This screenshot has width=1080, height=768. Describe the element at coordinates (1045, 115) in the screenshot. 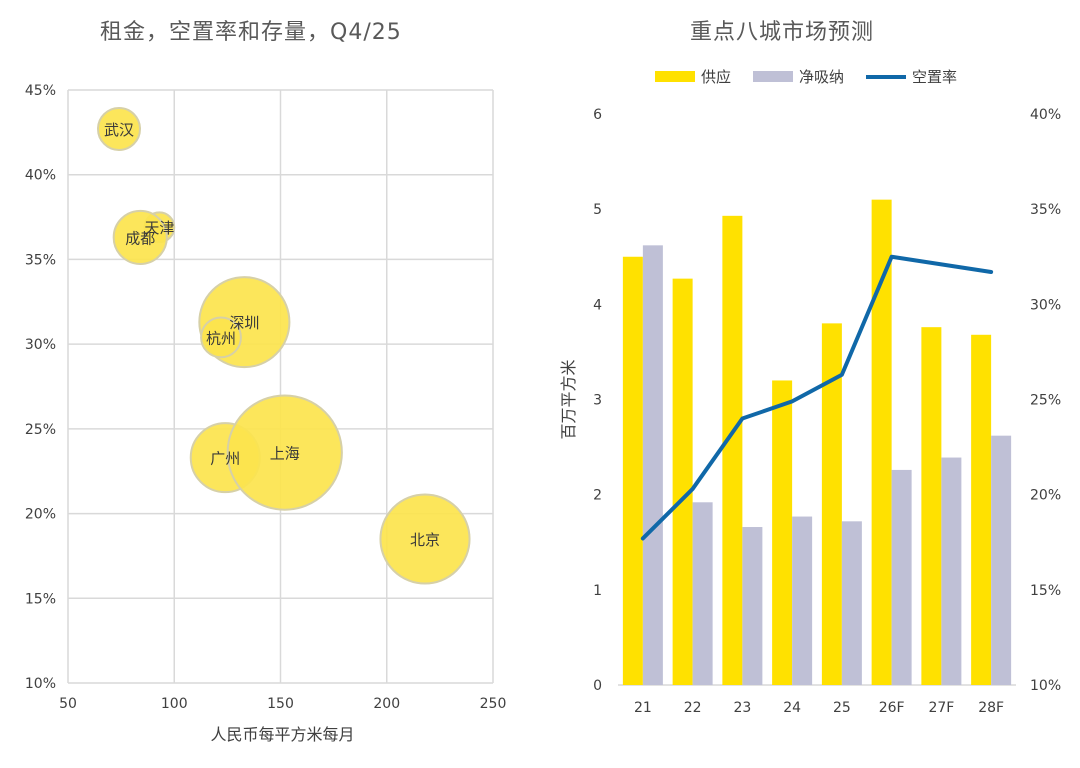

I see `y2-tick-label: 40%` at that location.